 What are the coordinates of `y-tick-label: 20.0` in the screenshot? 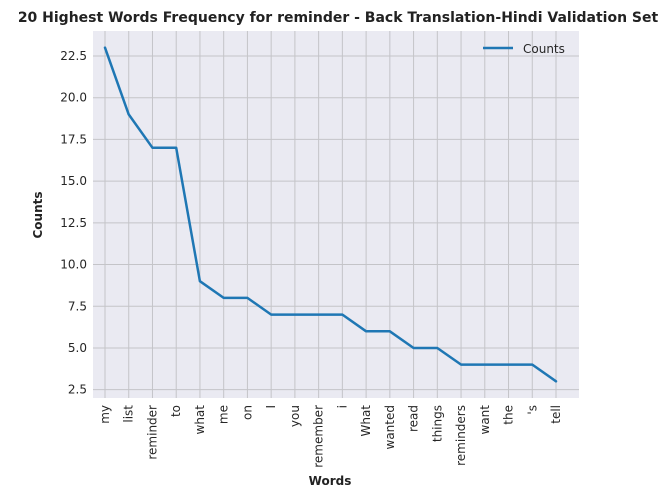 It's located at (73, 98).